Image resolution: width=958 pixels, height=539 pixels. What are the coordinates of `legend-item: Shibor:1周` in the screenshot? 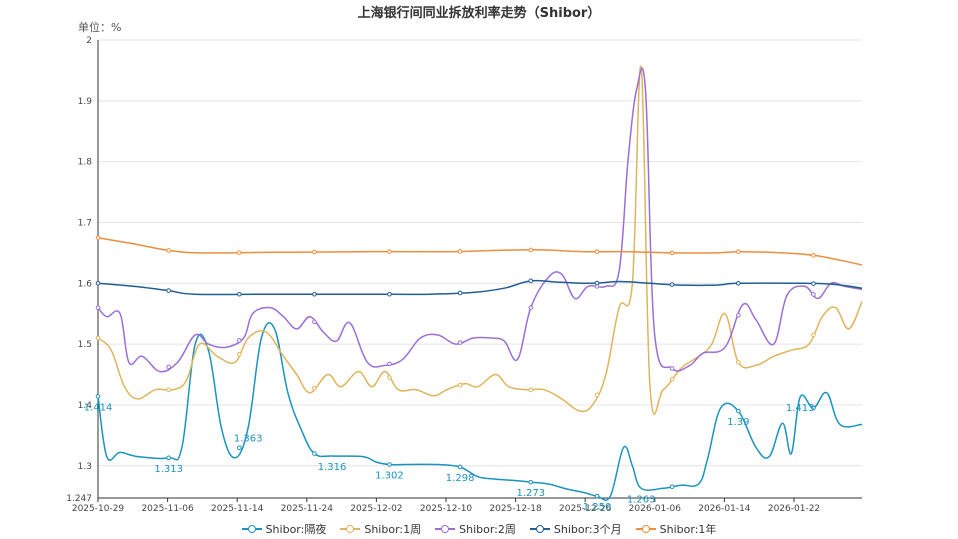 It's located at (380, 529).